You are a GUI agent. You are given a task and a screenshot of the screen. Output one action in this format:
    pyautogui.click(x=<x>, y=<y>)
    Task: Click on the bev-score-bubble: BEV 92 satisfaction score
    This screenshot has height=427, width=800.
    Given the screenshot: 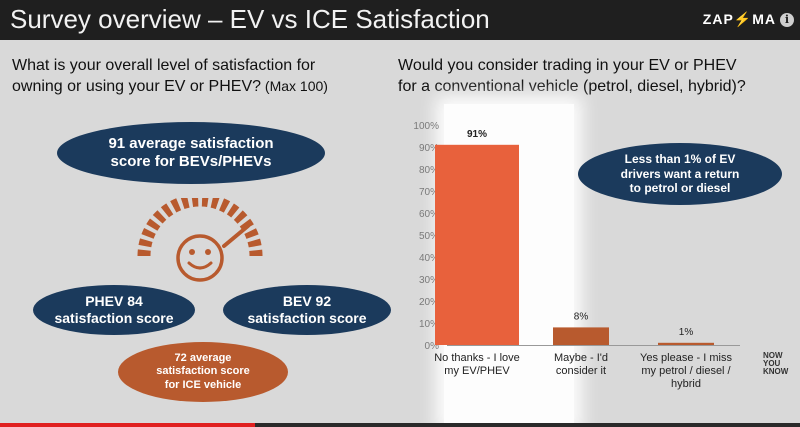 What is the action you would take?
    pyautogui.click(x=307, y=310)
    